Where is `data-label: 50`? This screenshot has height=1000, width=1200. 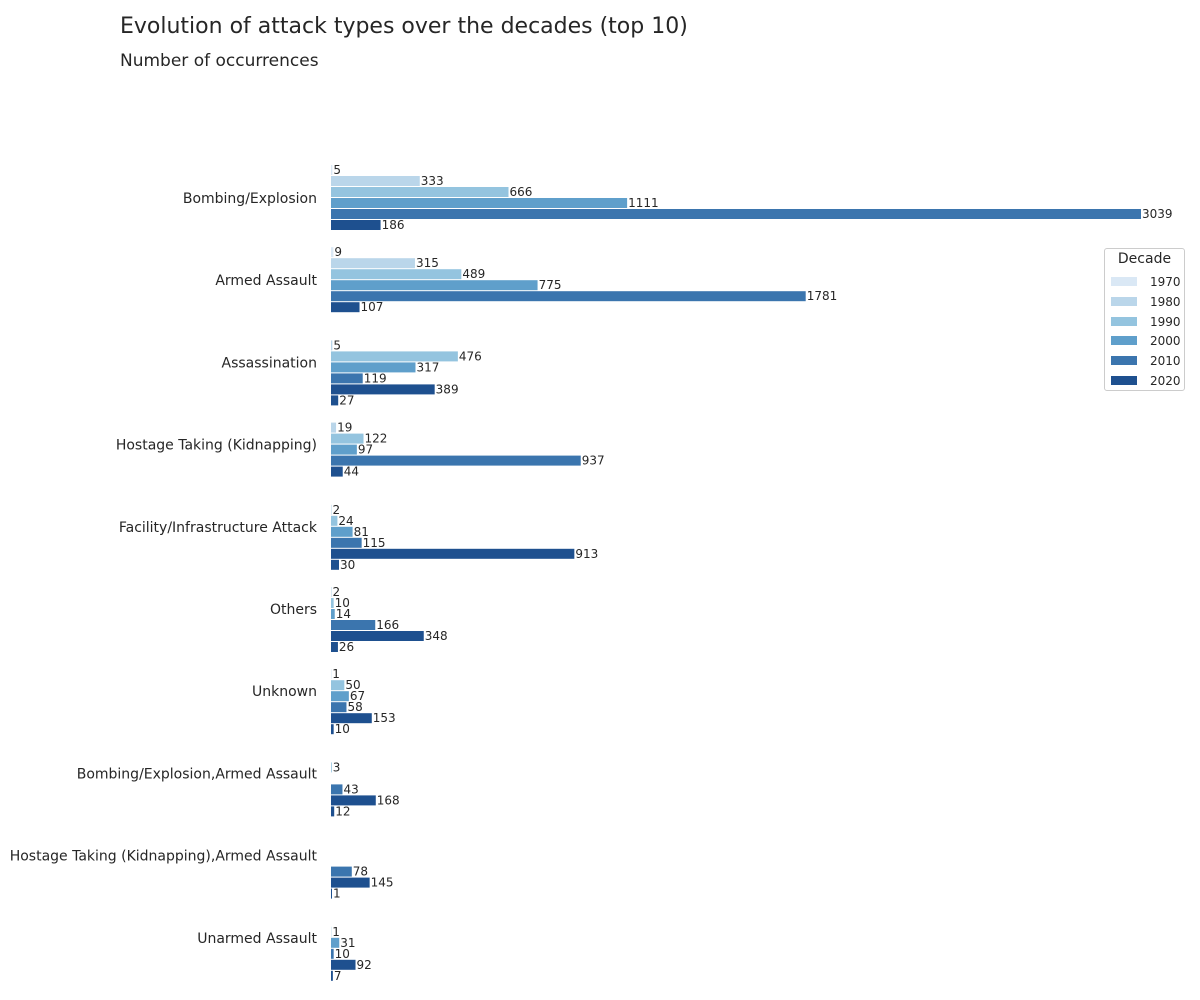
data-label: 50 is located at coordinates (352, 685).